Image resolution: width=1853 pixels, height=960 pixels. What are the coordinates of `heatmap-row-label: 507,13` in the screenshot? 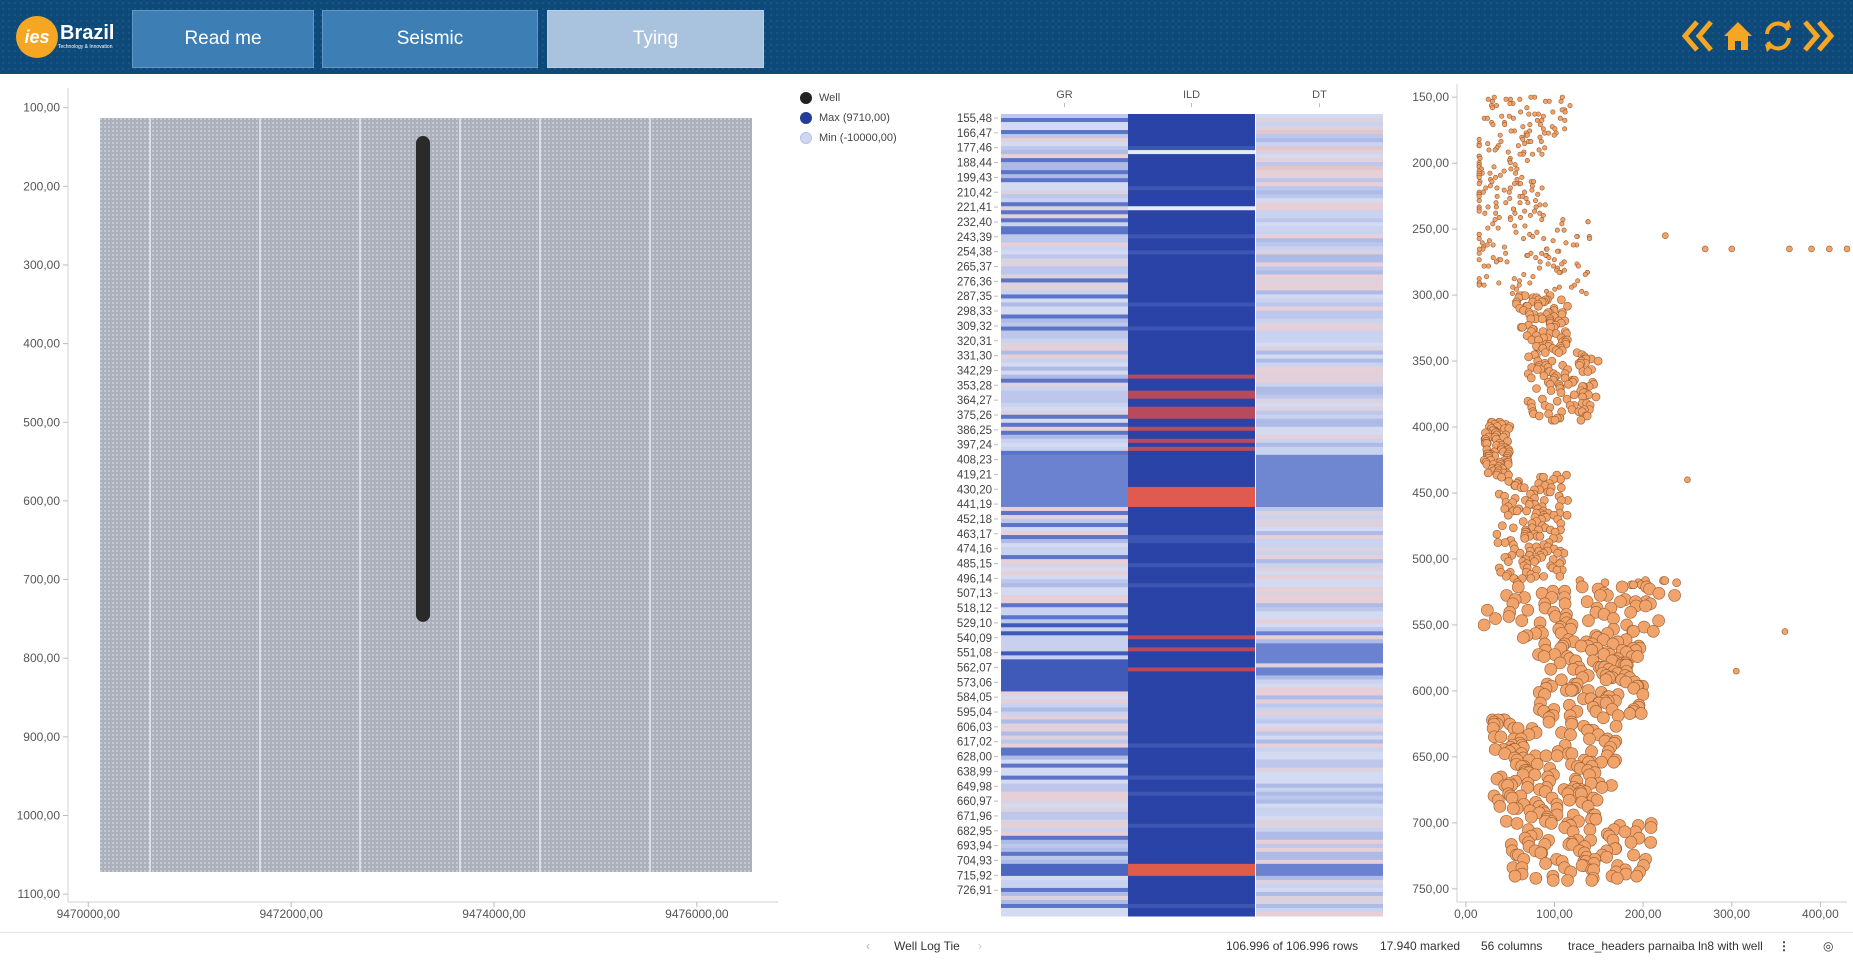 It's located at (974, 594).